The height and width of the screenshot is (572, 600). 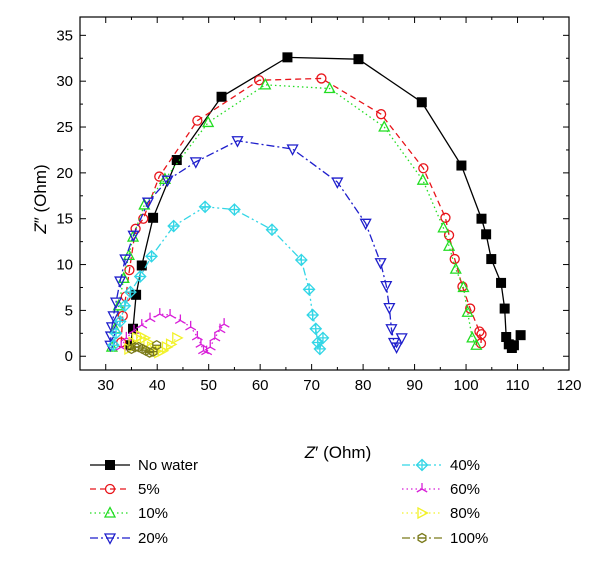 I want to click on y-tick-label: 35, so click(x=64, y=35).